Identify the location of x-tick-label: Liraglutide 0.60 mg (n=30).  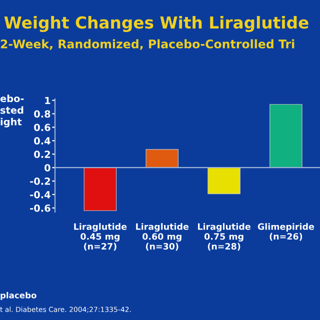
(162, 237).